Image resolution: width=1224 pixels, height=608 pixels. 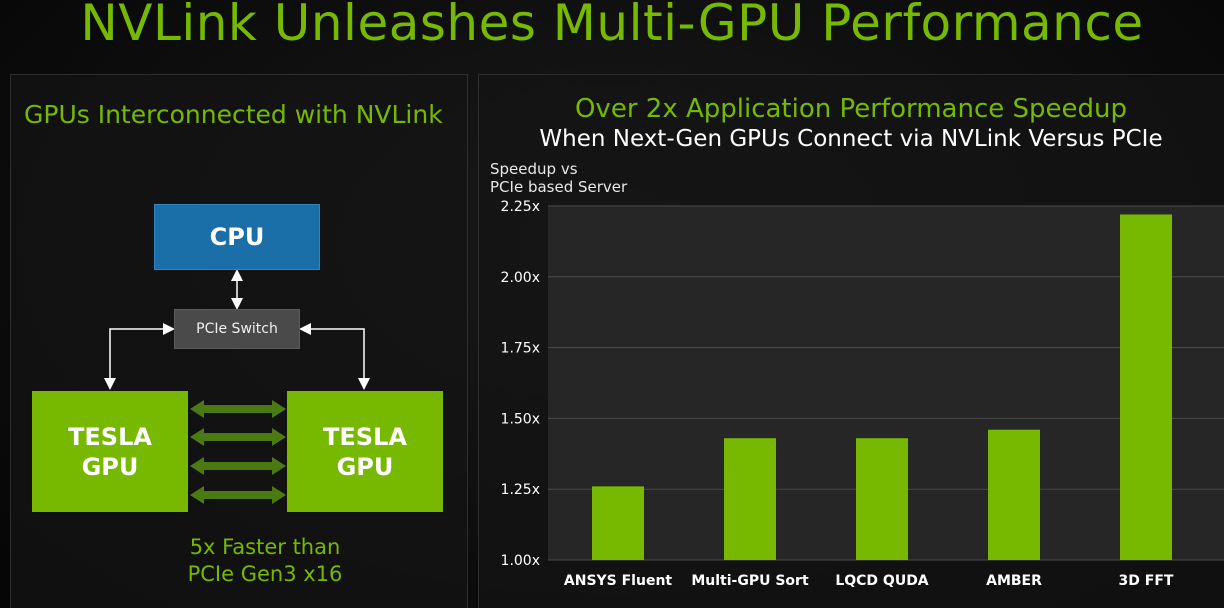 What do you see at coordinates (237, 237) in the screenshot?
I see `cpu-box: CPU` at bounding box center [237, 237].